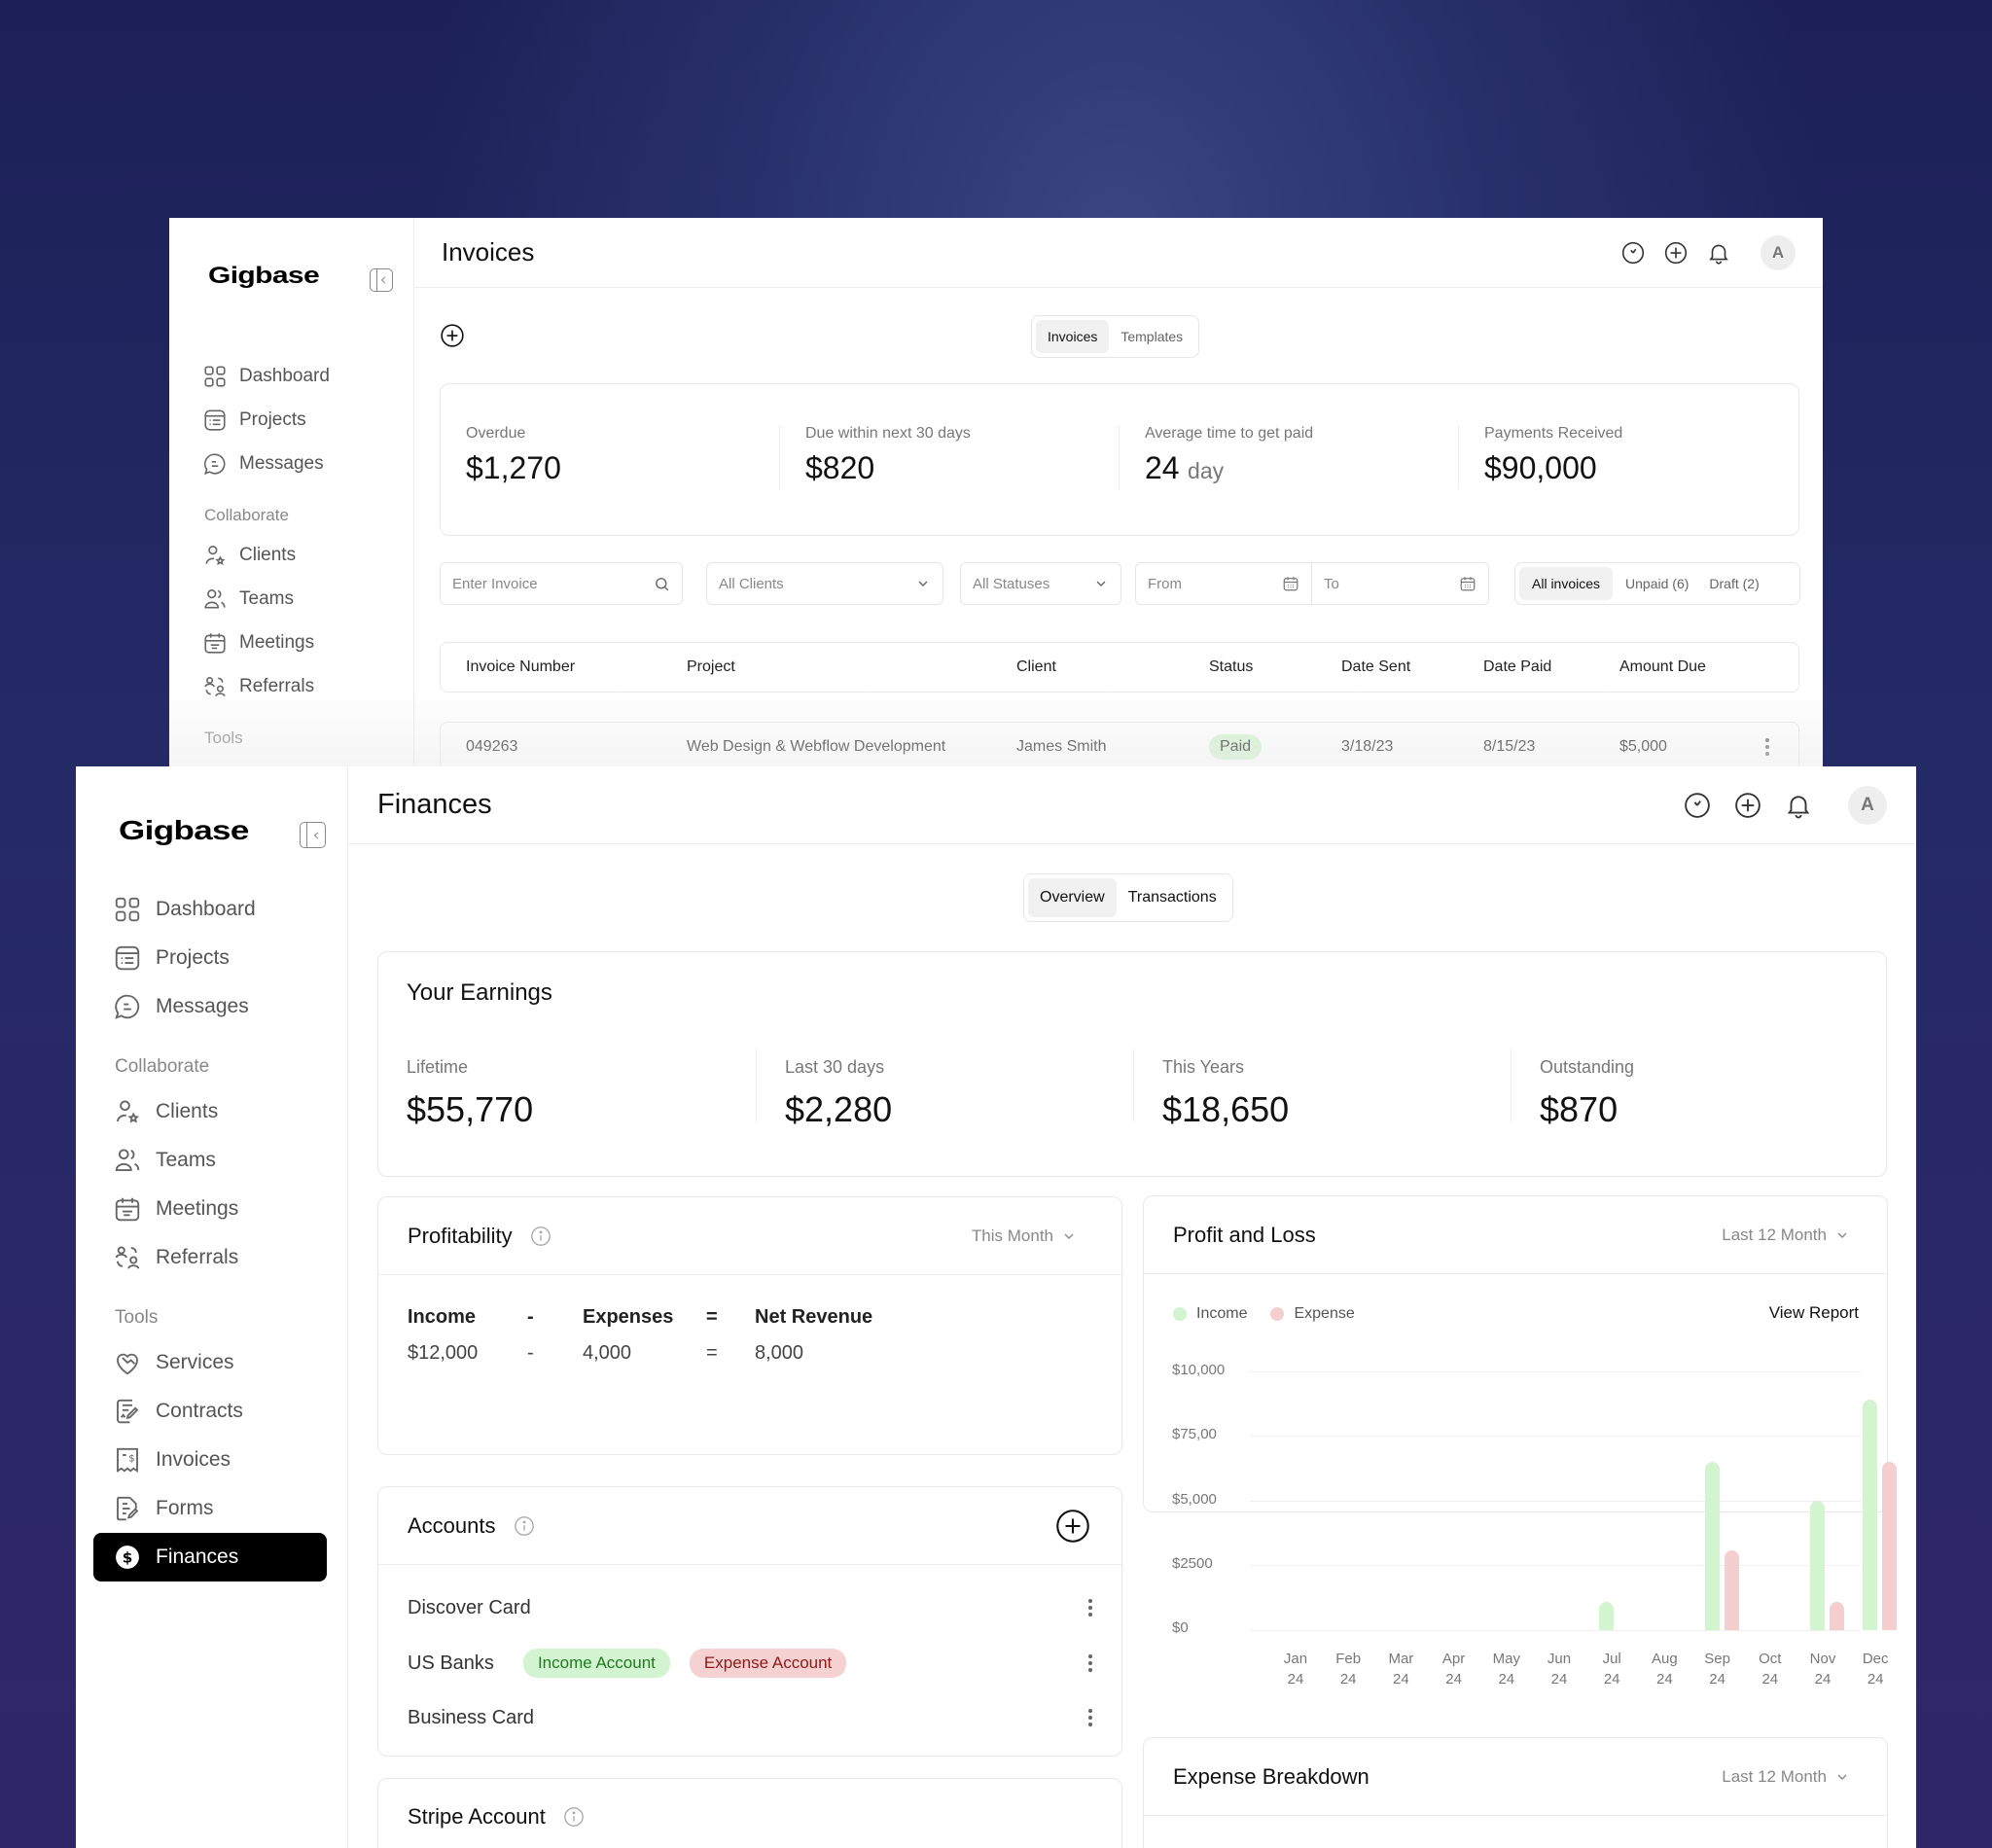  Describe the element at coordinates (607, 1353) in the screenshot. I see `expenses-value: 4,000` at that location.